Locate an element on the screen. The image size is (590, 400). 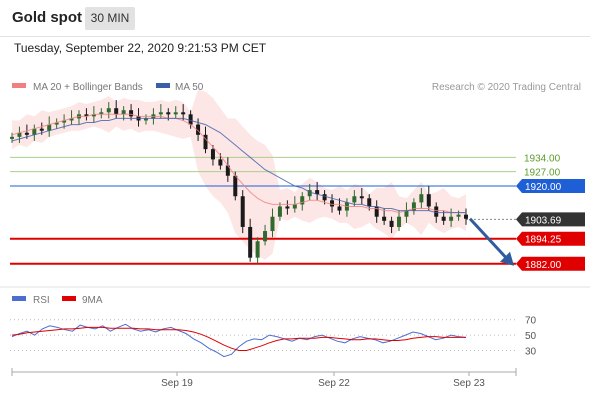
forecast-arrow-shaft is located at coordinates (489, 239).